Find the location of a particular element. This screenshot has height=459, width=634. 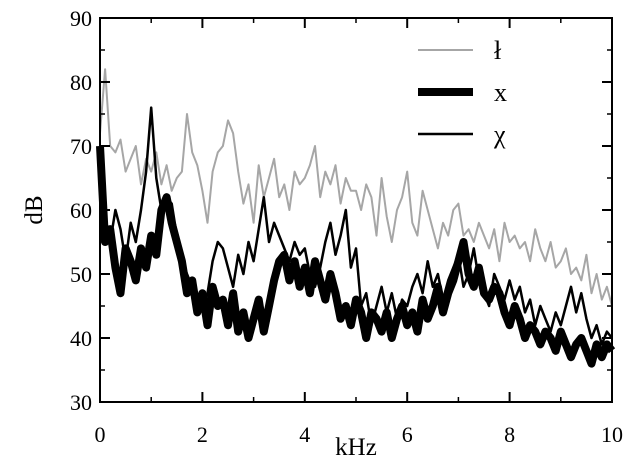

y-tick-label: 80 is located at coordinates (81, 82).